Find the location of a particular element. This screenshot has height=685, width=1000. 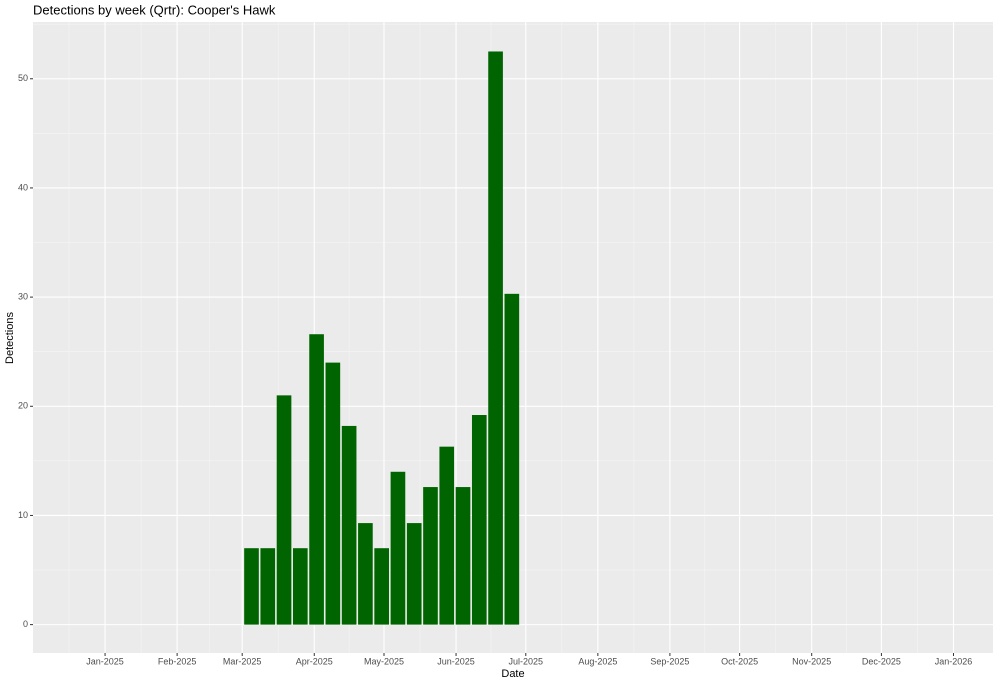

x-tick-label: Apr-2025 is located at coordinates (314, 661).